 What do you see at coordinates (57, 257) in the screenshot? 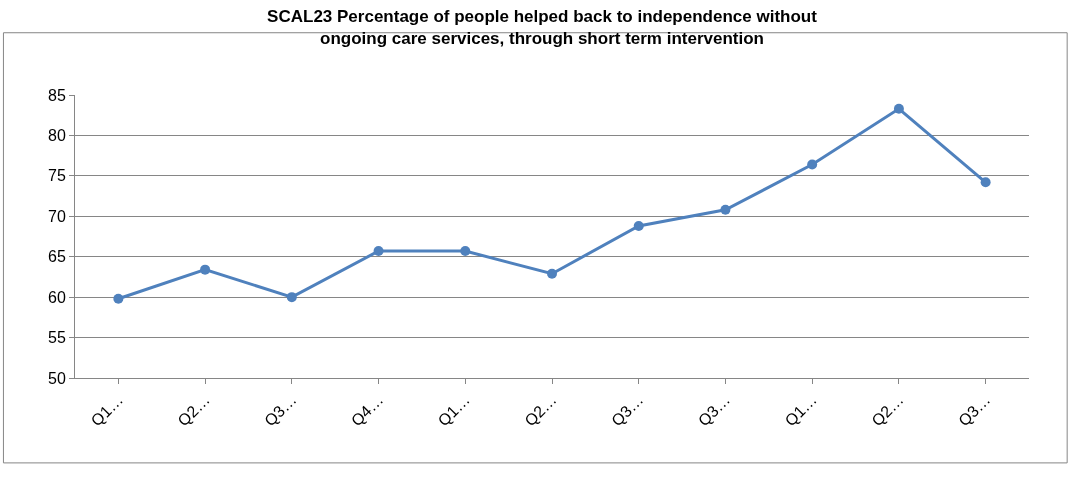
I see `y-tick-label: 65` at bounding box center [57, 257].